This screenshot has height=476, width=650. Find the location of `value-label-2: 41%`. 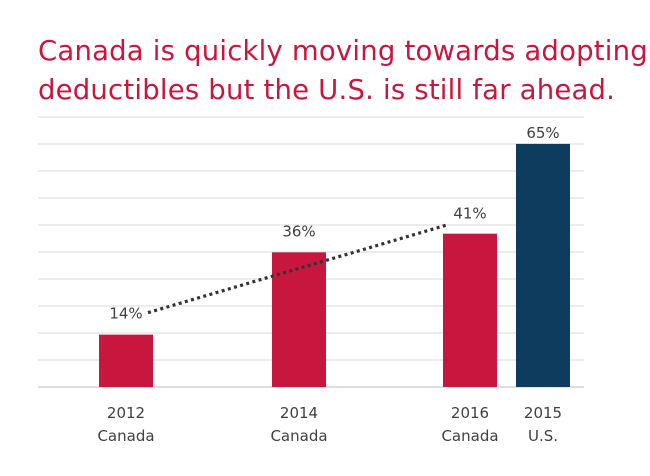

value-label-2: 41% is located at coordinates (469, 214).